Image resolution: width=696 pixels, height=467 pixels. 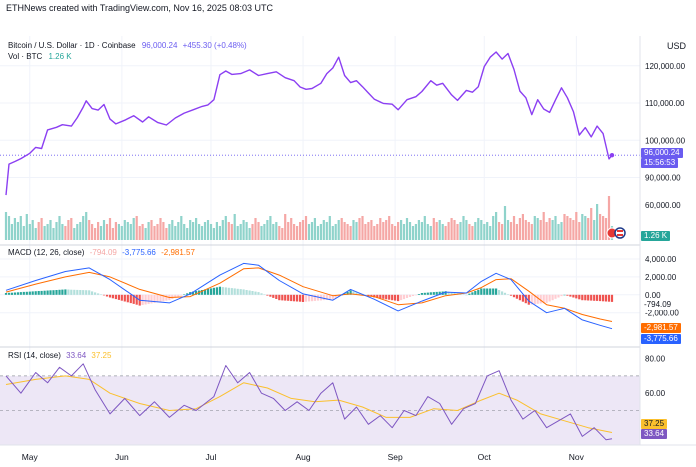 What do you see at coordinates (309, 404) in the screenshot?
I see `rsi-ma-line` at bounding box center [309, 404].